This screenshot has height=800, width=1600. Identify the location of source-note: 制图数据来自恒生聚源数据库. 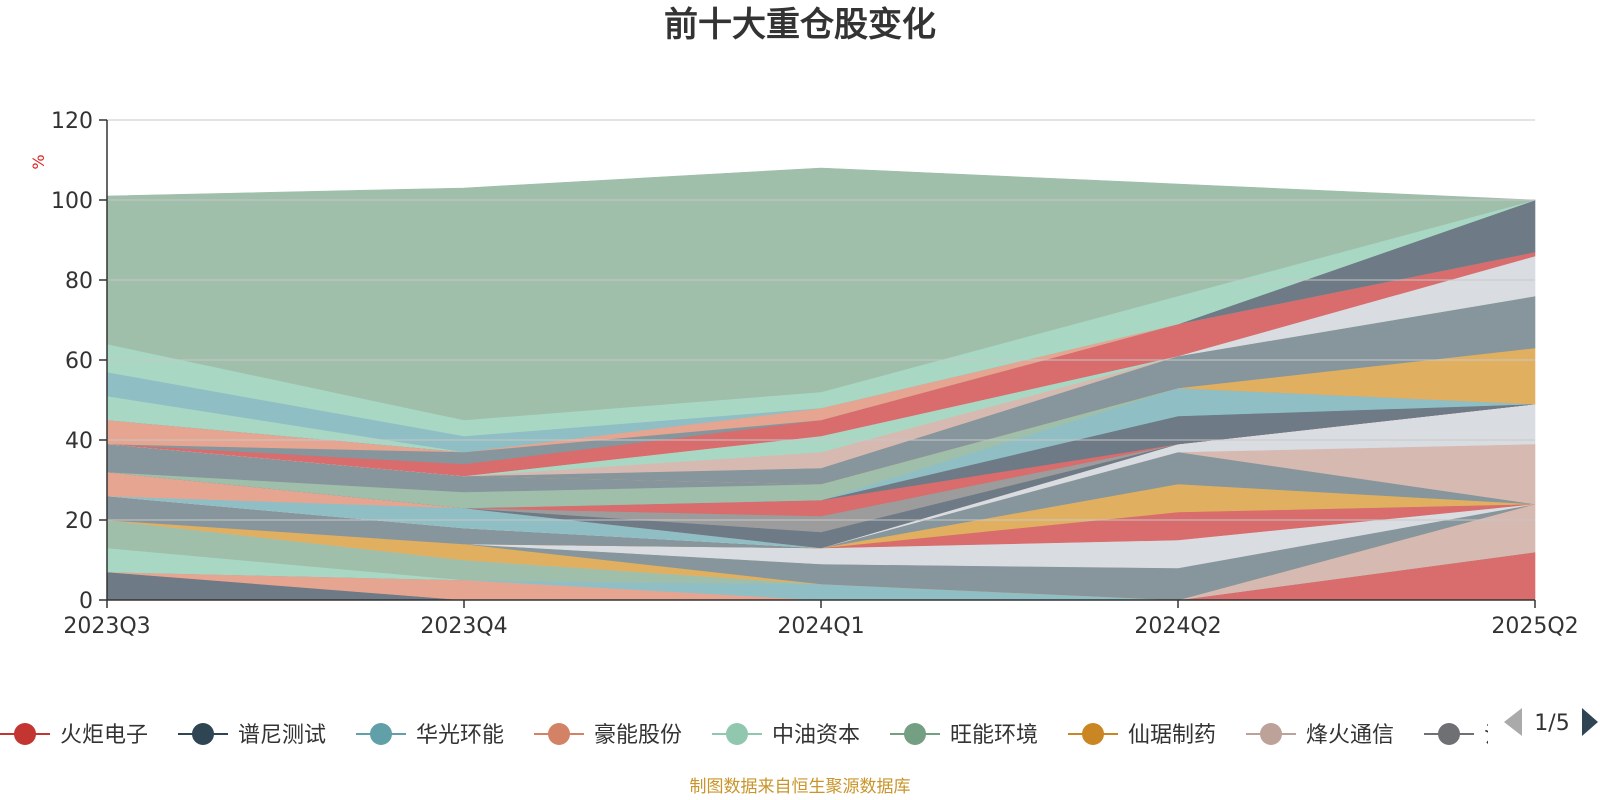
(800, 787).